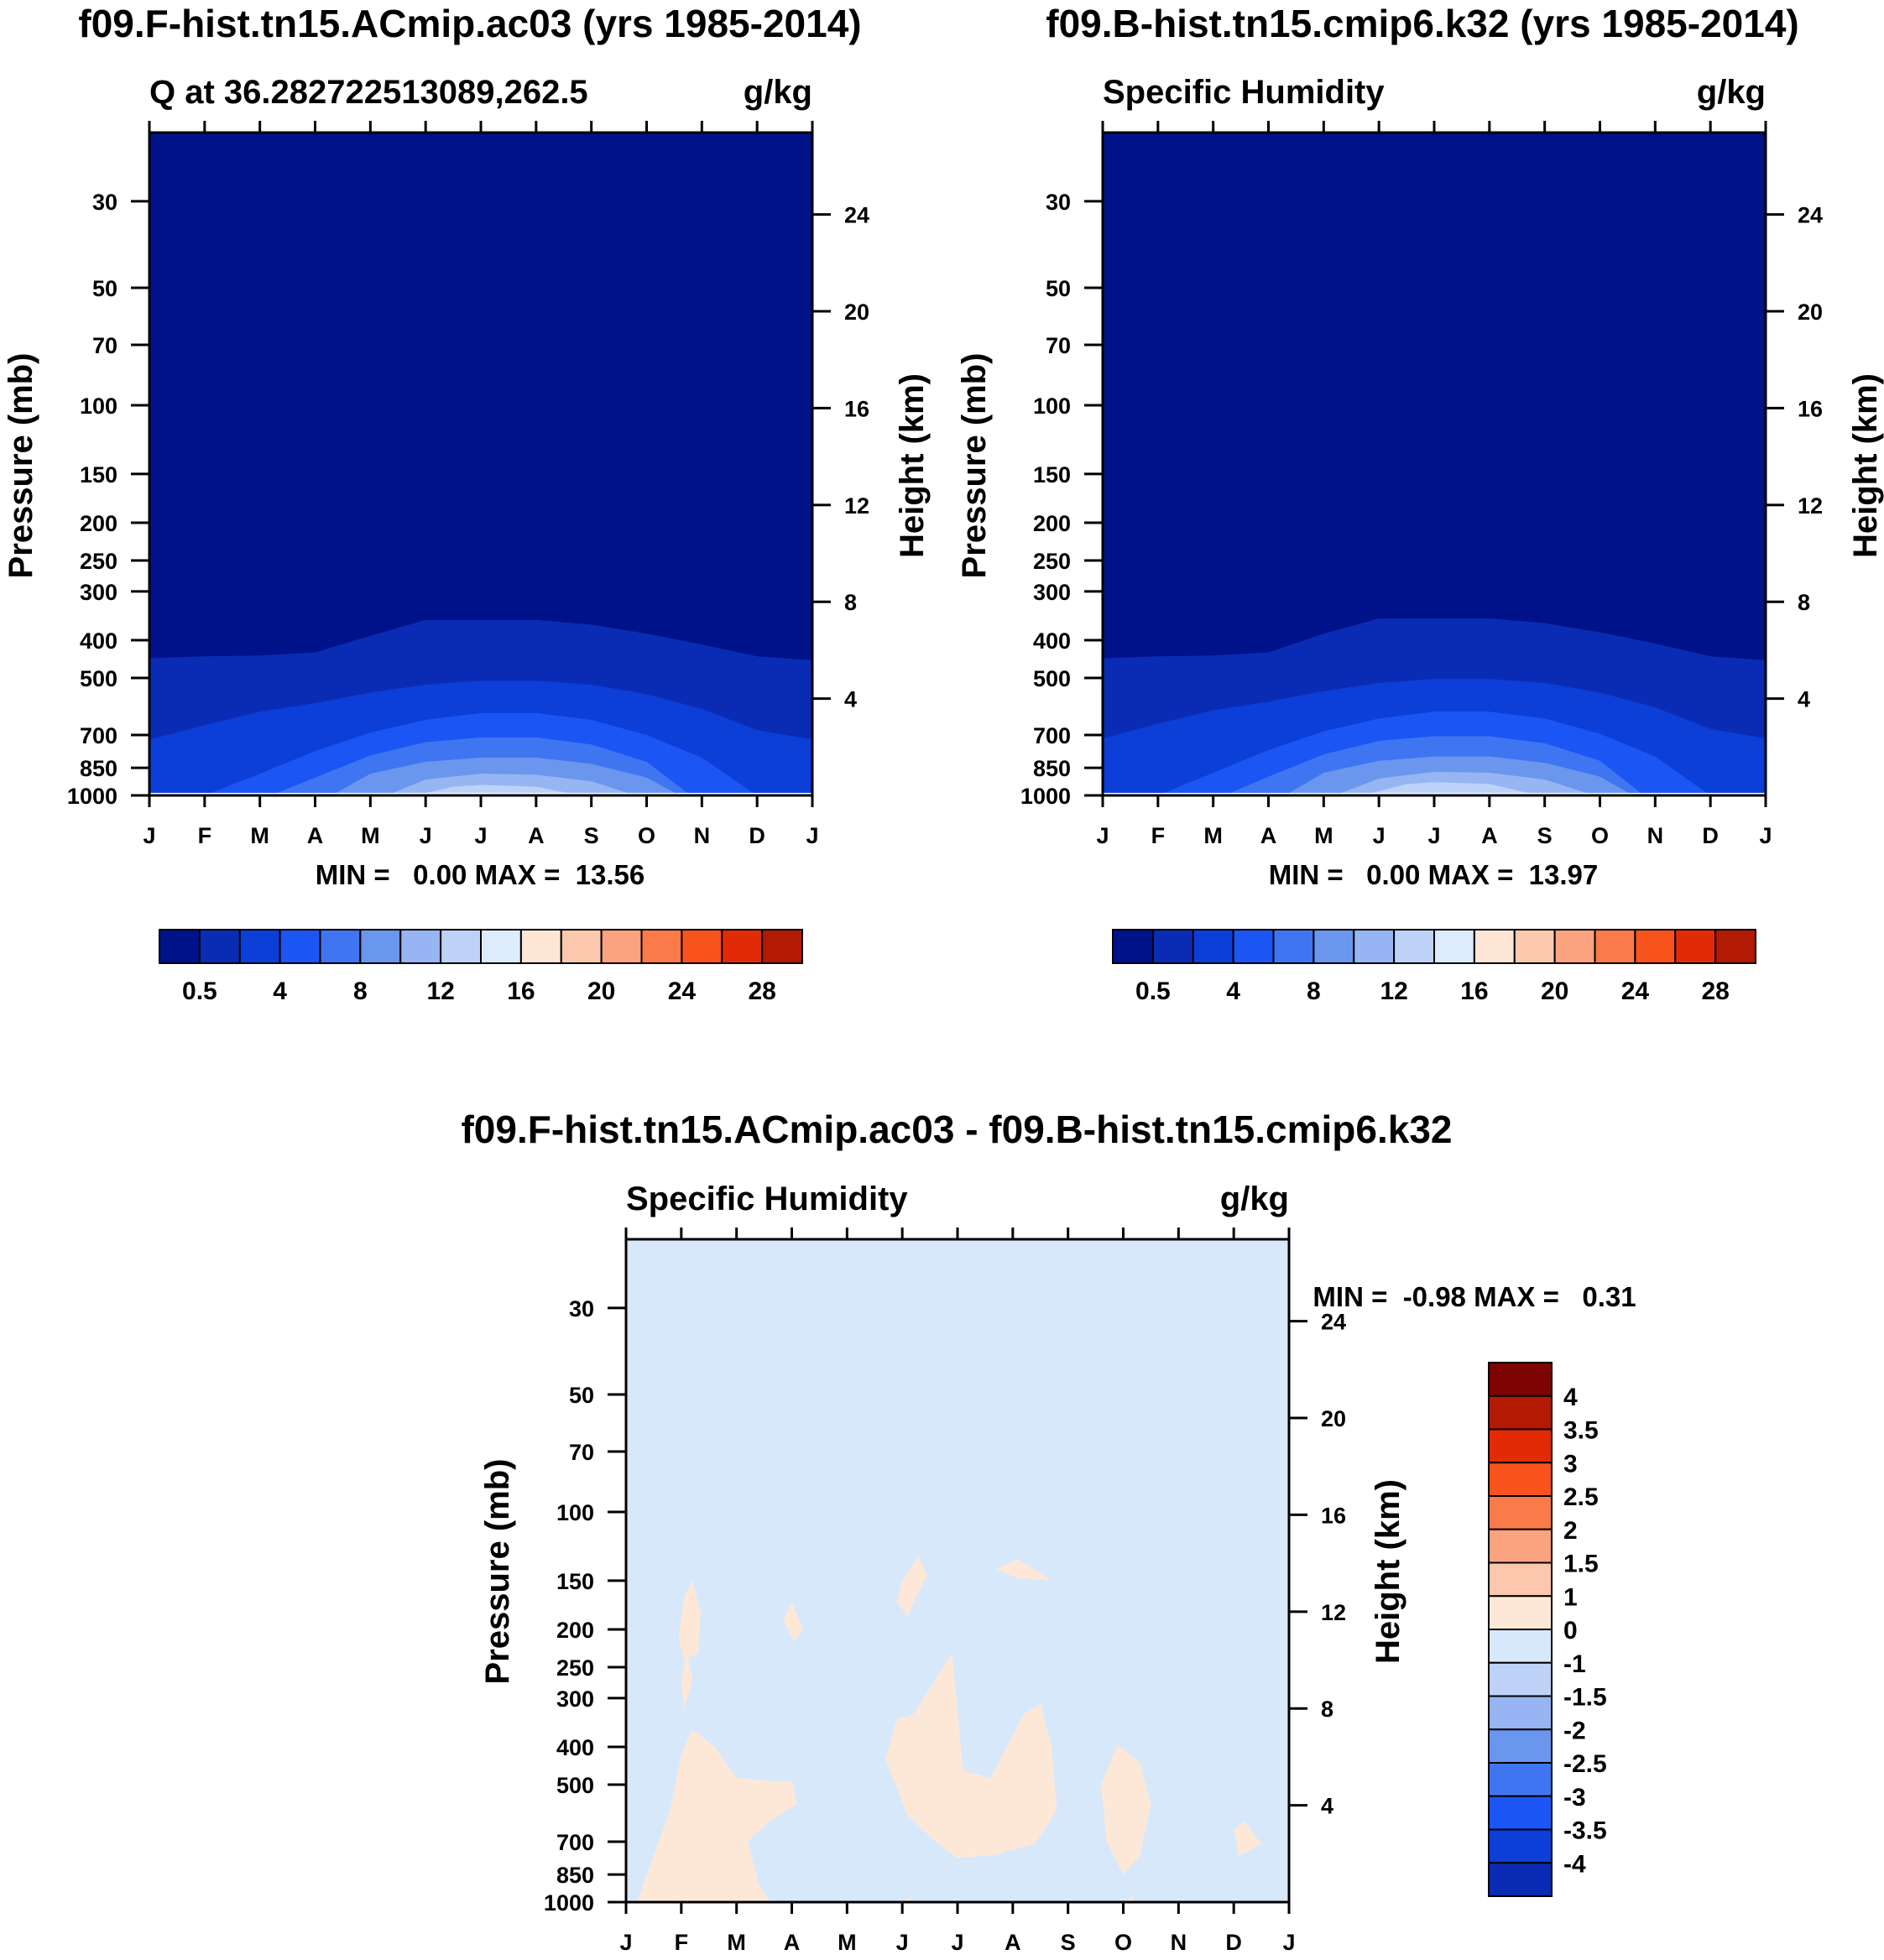 The width and height of the screenshot is (1884, 1960). Describe the element at coordinates (440, 991) in the screenshot. I see `colorbar-label: 12` at that location.